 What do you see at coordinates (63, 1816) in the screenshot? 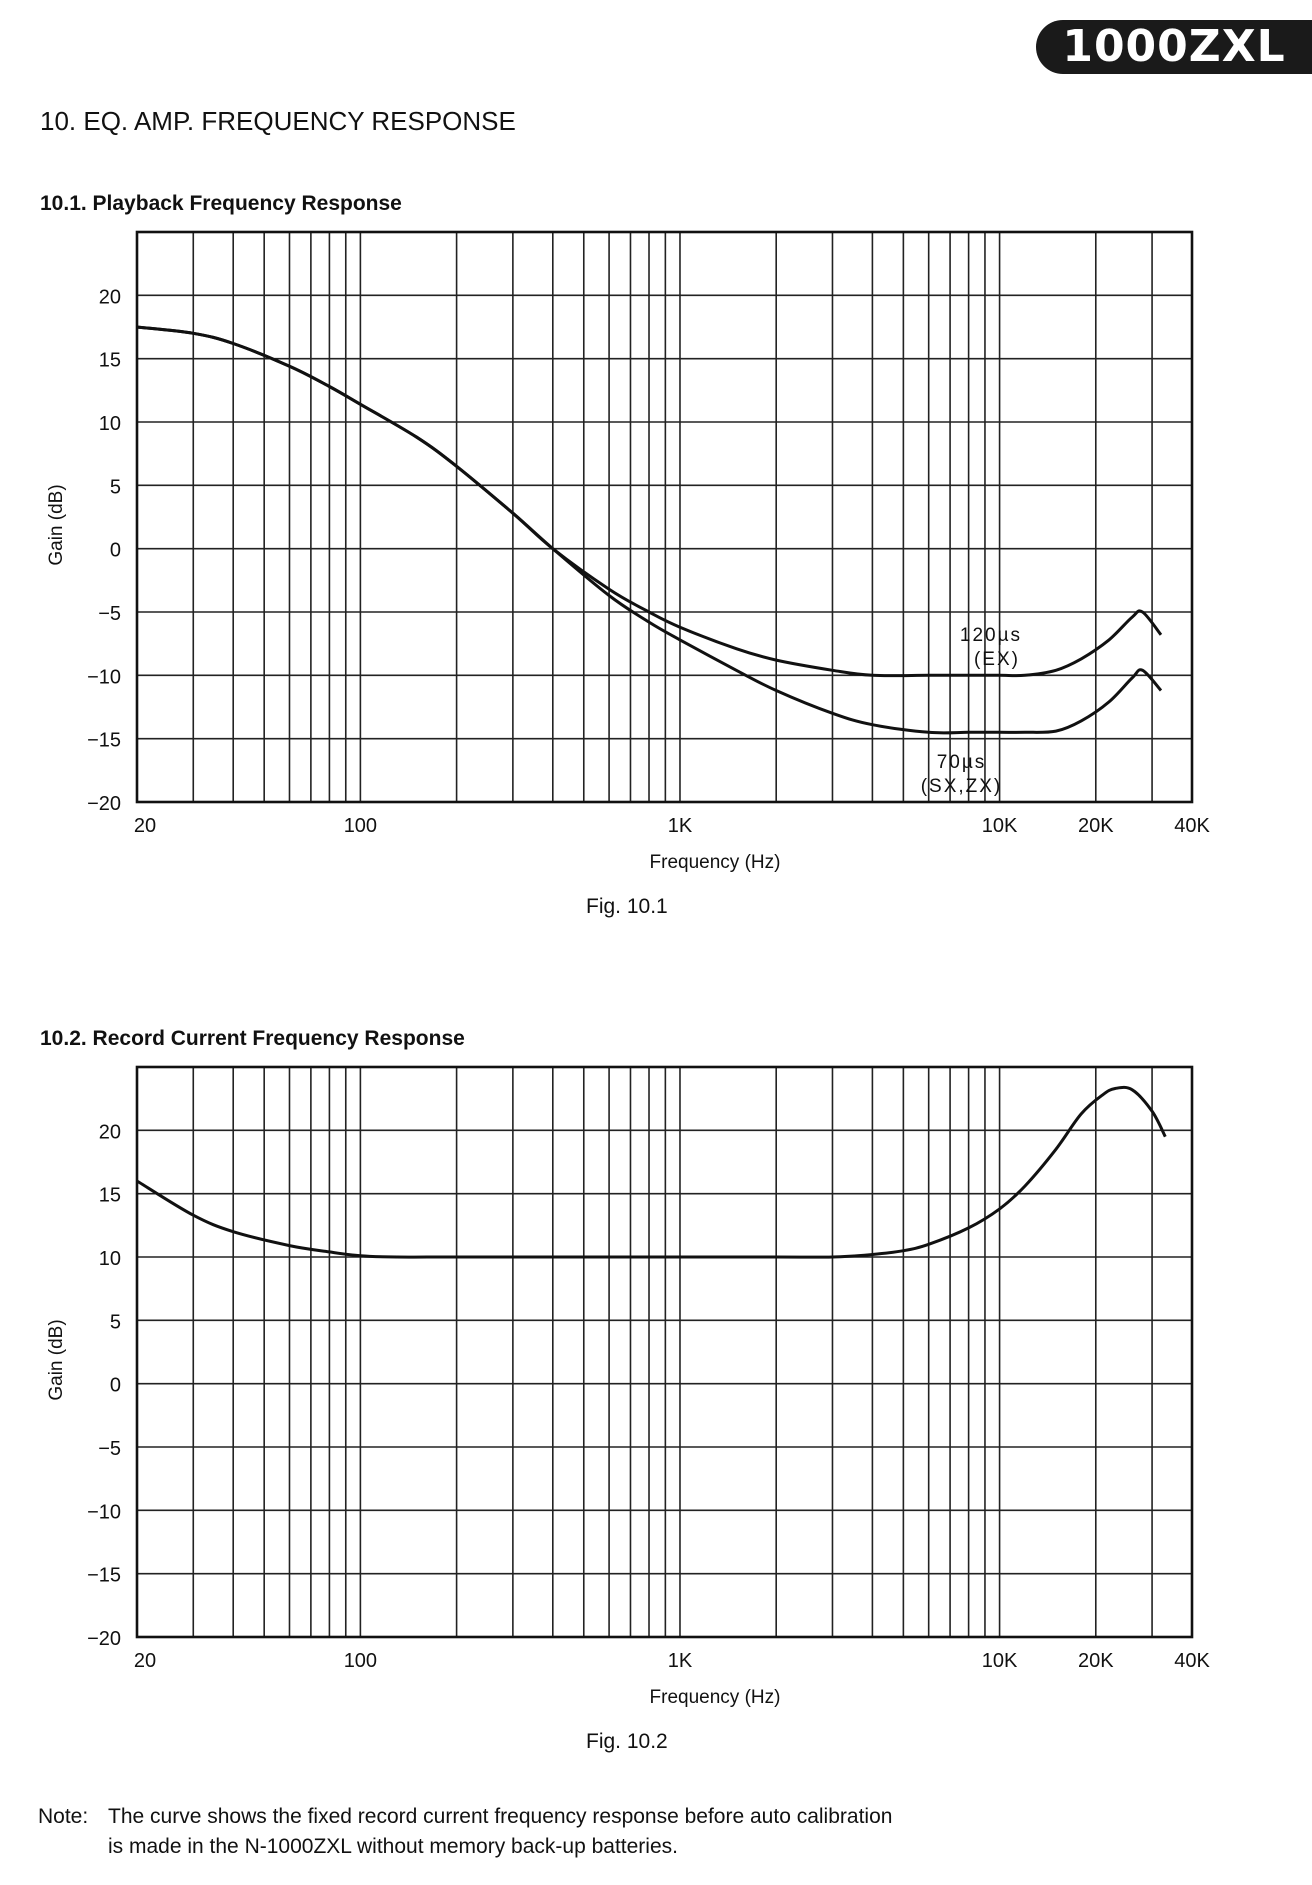
I see `note-label: Note:` at bounding box center [63, 1816].